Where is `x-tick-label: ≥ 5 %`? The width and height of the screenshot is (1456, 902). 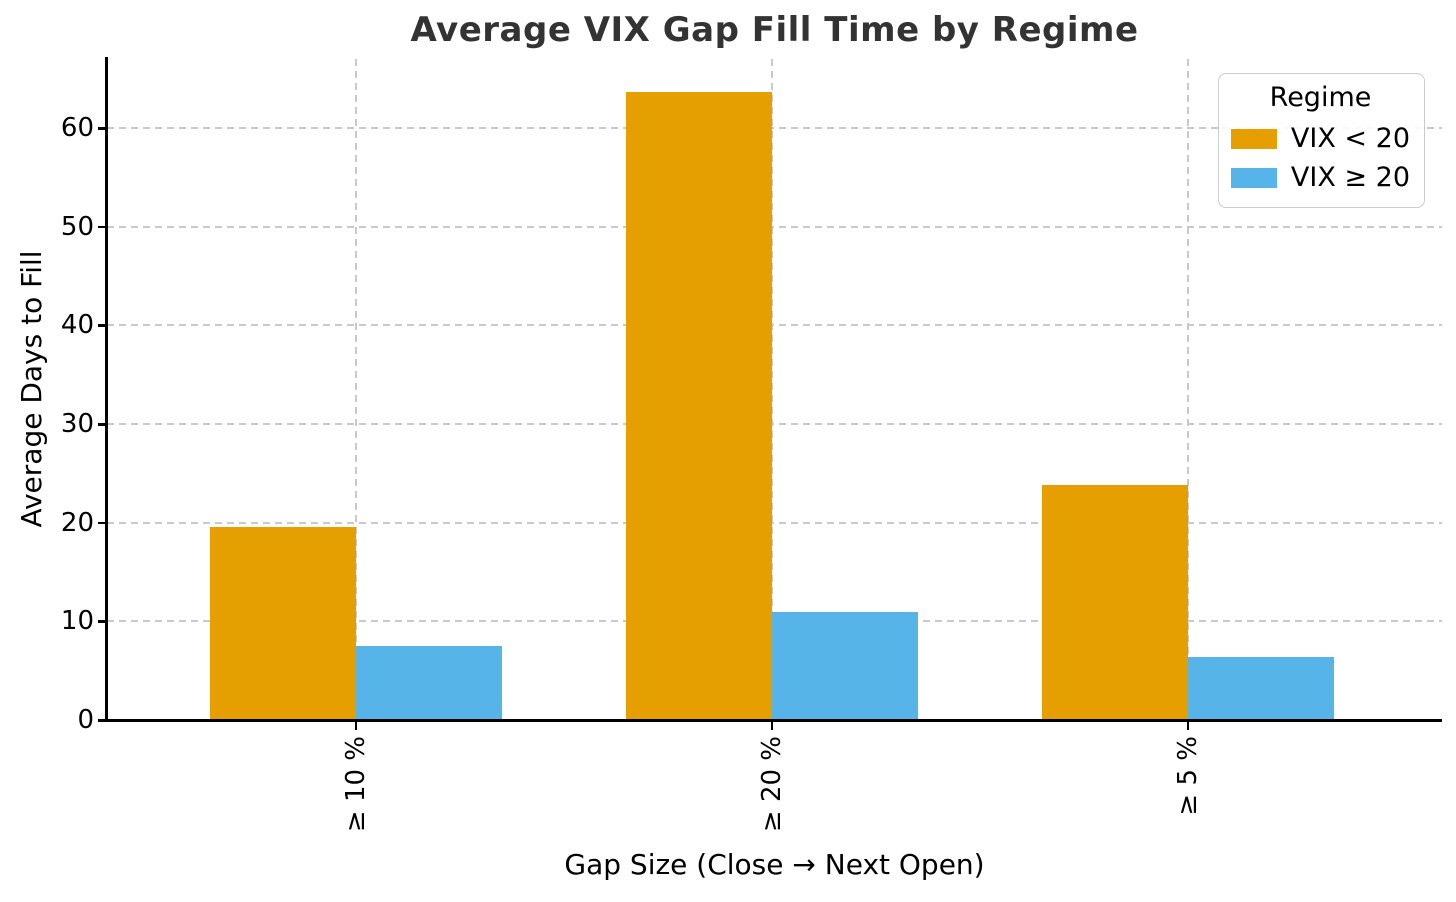
x-tick-label: ≥ 5 % is located at coordinates (1187, 776).